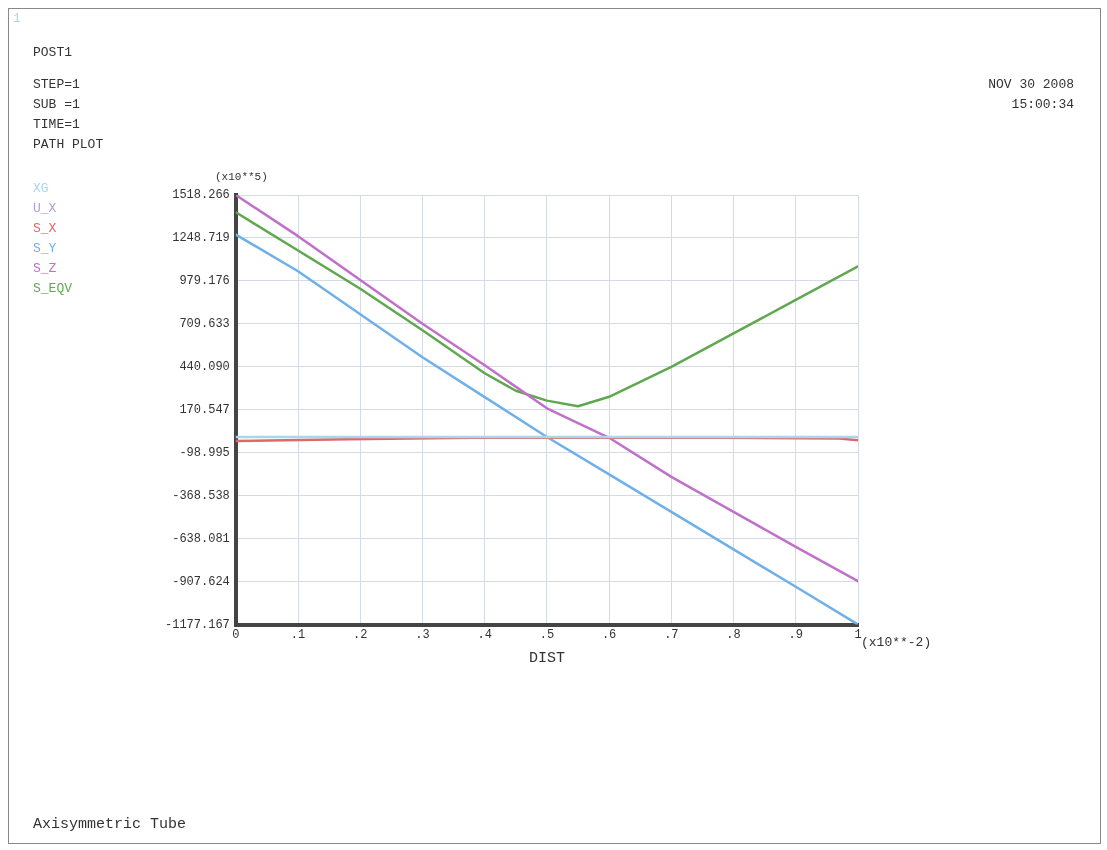 The image size is (1107, 850). Describe the element at coordinates (56, 84) in the screenshot. I see `text: STEP=1` at that location.